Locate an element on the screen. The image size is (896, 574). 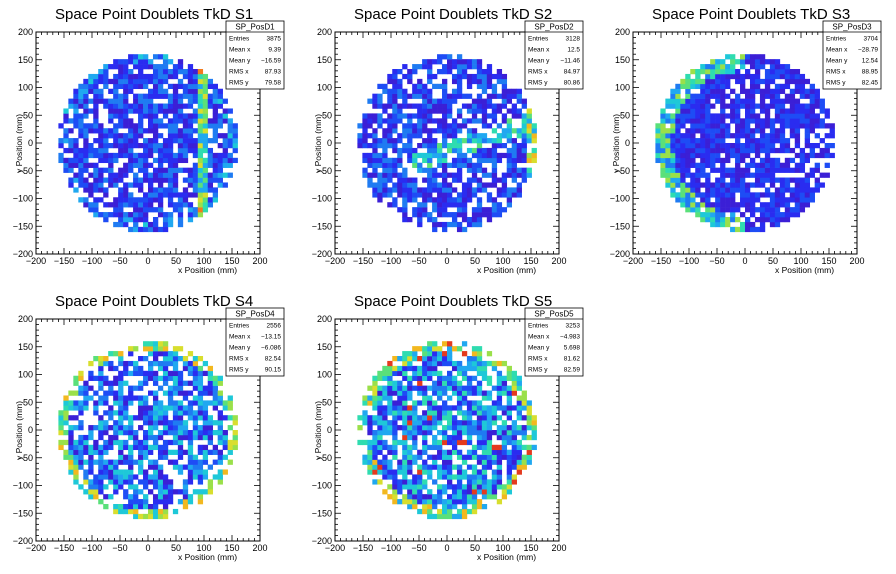
stats-value: 82.45 is located at coordinates (870, 83).